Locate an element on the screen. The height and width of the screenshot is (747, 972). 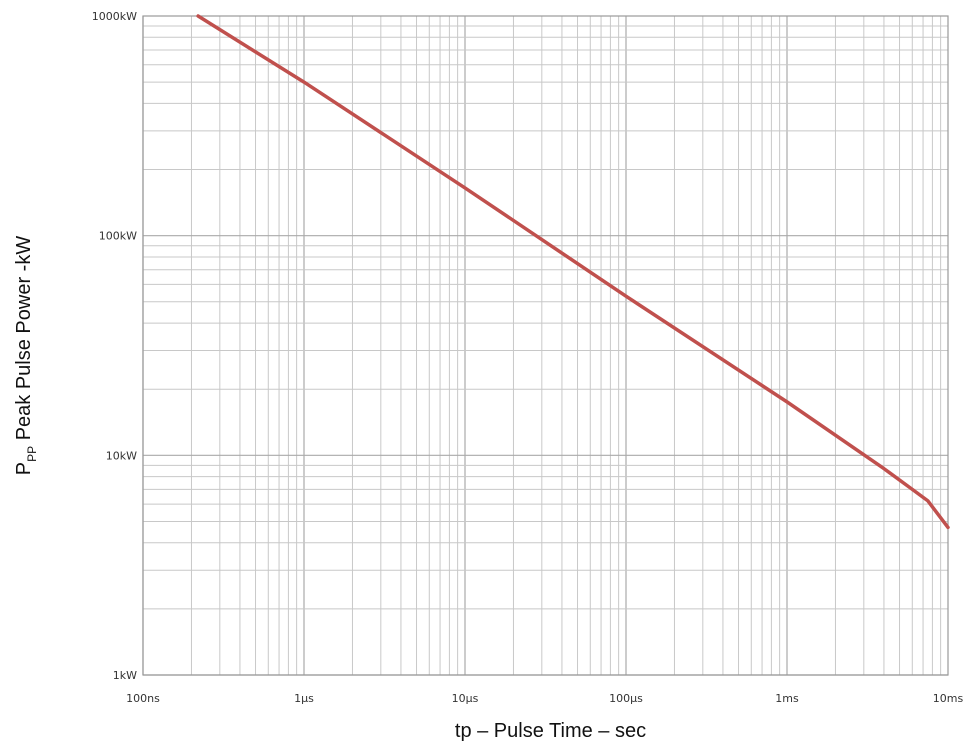
x-tick-label: 100µs is located at coordinates (626, 698).